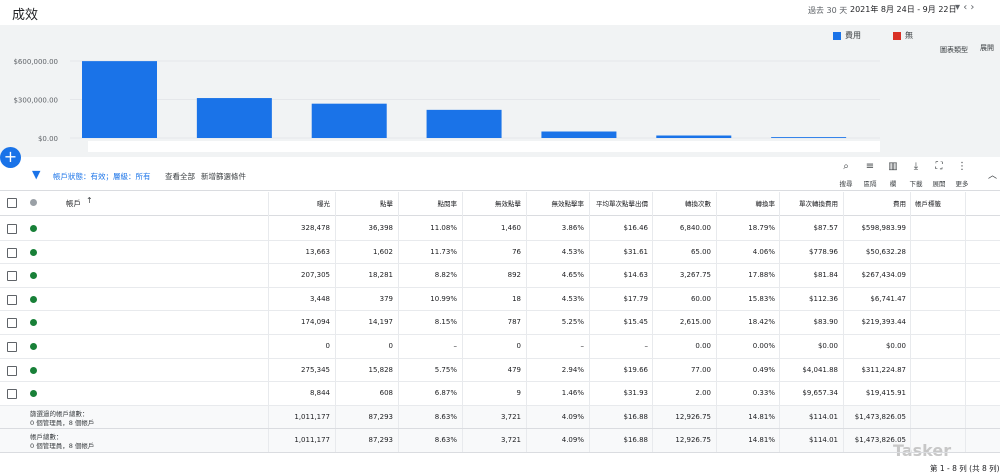  Describe the element at coordinates (899, 204) in the screenshot. I see `column-header: 費用` at that location.